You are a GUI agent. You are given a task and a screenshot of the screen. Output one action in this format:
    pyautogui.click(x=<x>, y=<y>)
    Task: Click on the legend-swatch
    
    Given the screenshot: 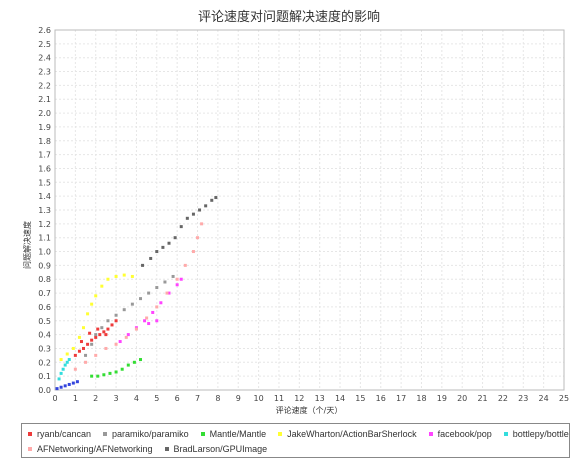 What is the action you would take?
    pyautogui.click(x=430, y=434)
    